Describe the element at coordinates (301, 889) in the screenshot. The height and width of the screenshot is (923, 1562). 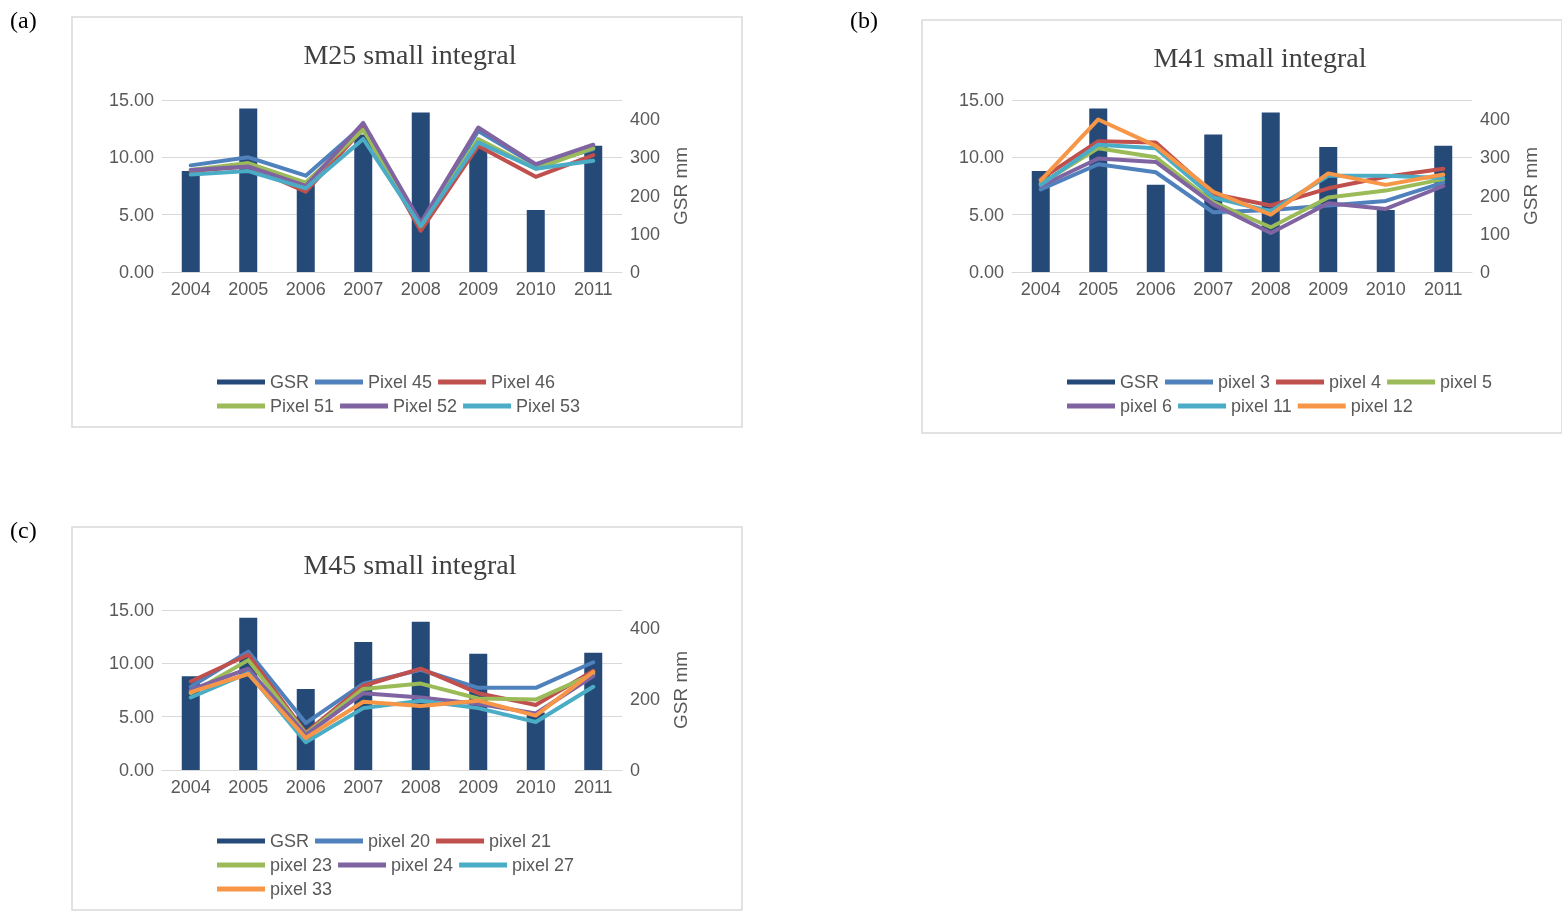
I see `legend-label: pixel 33` at that location.